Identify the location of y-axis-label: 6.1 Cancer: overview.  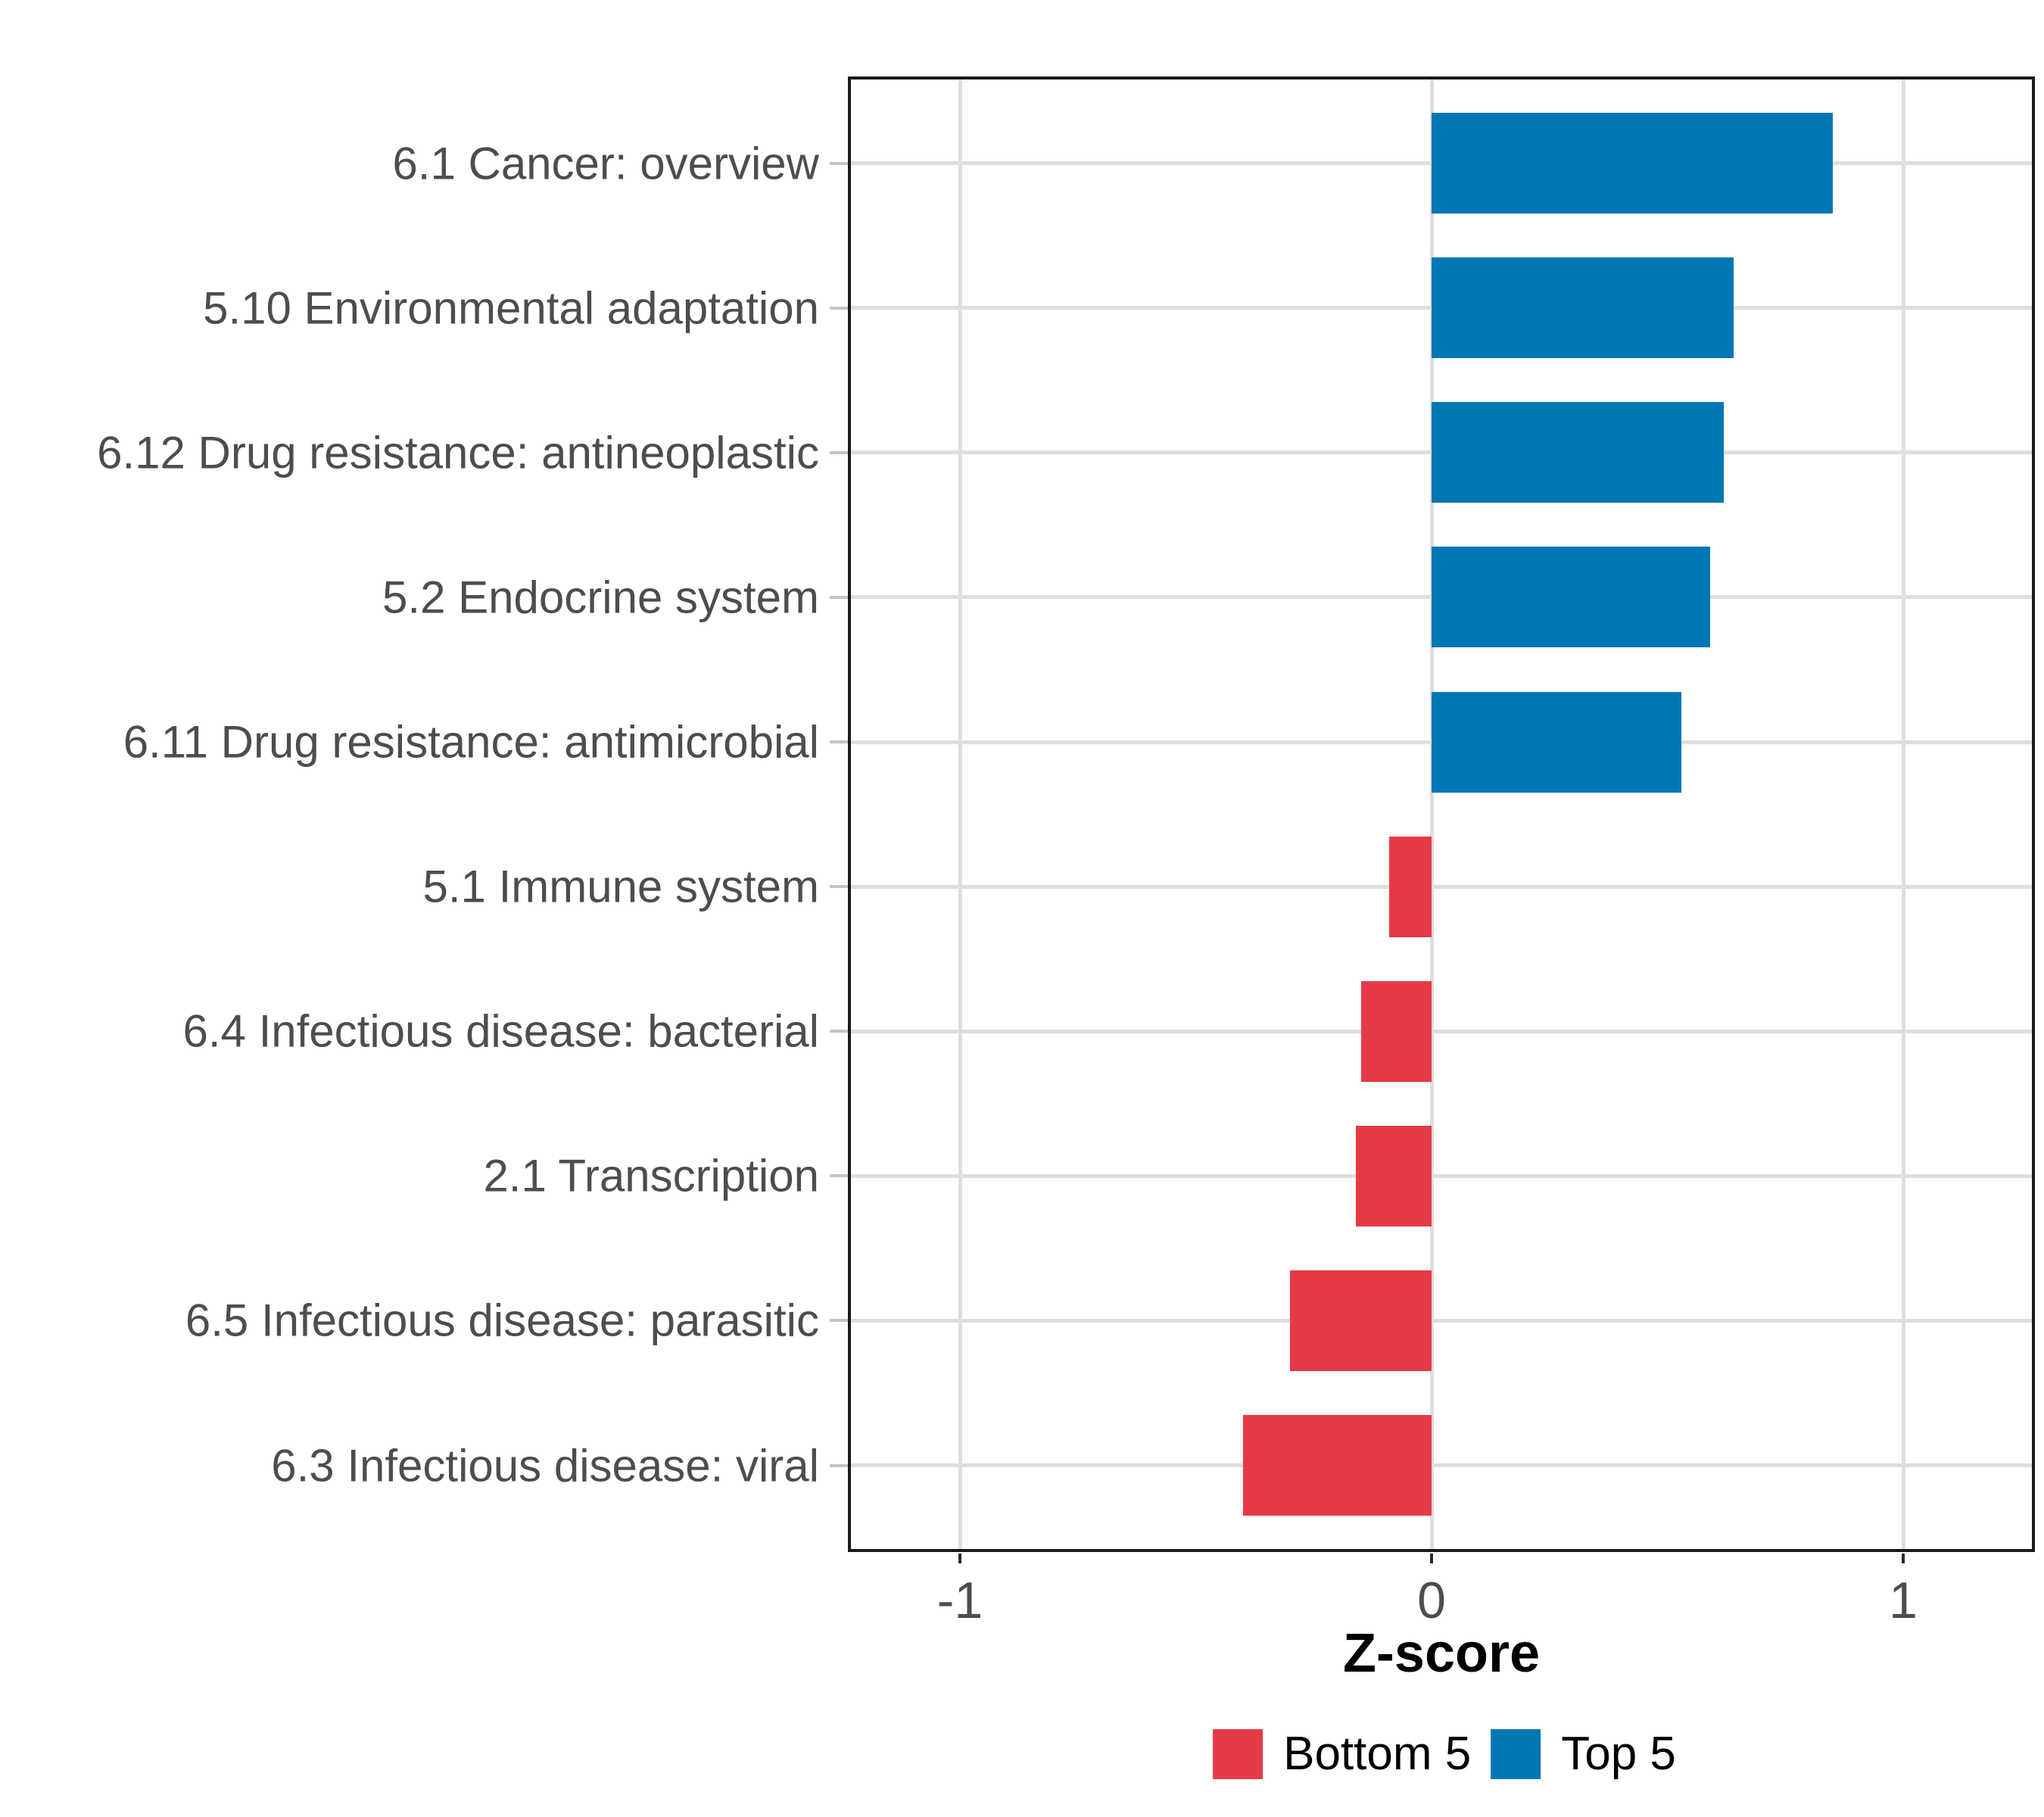
(605, 163).